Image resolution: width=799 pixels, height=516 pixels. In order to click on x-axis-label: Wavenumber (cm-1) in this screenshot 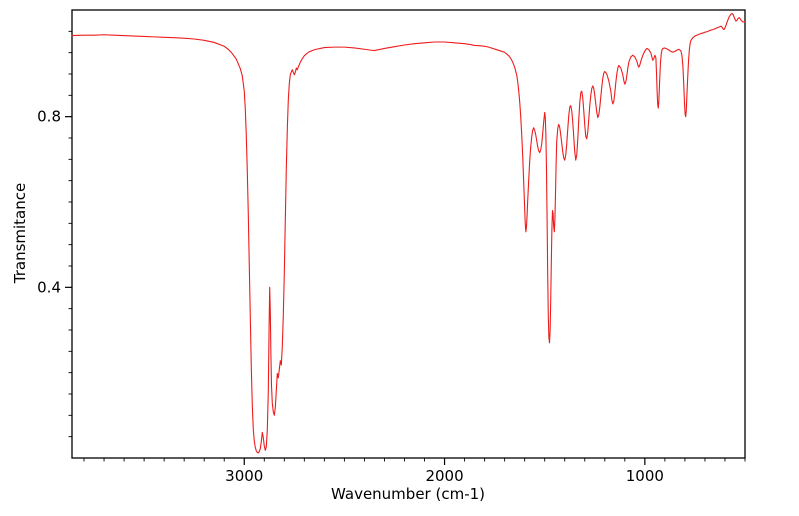, I will do `click(408, 494)`.